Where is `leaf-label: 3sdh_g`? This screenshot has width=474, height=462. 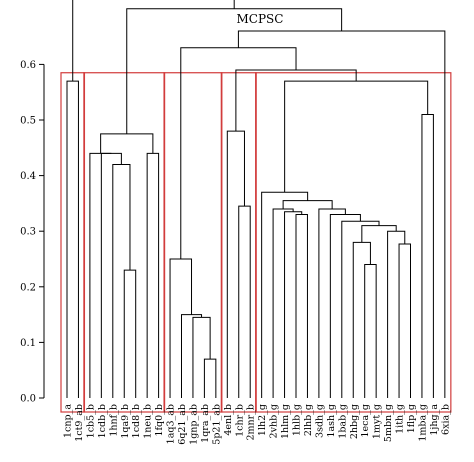 leaf-label: 3sdh_g is located at coordinates (319, 421).